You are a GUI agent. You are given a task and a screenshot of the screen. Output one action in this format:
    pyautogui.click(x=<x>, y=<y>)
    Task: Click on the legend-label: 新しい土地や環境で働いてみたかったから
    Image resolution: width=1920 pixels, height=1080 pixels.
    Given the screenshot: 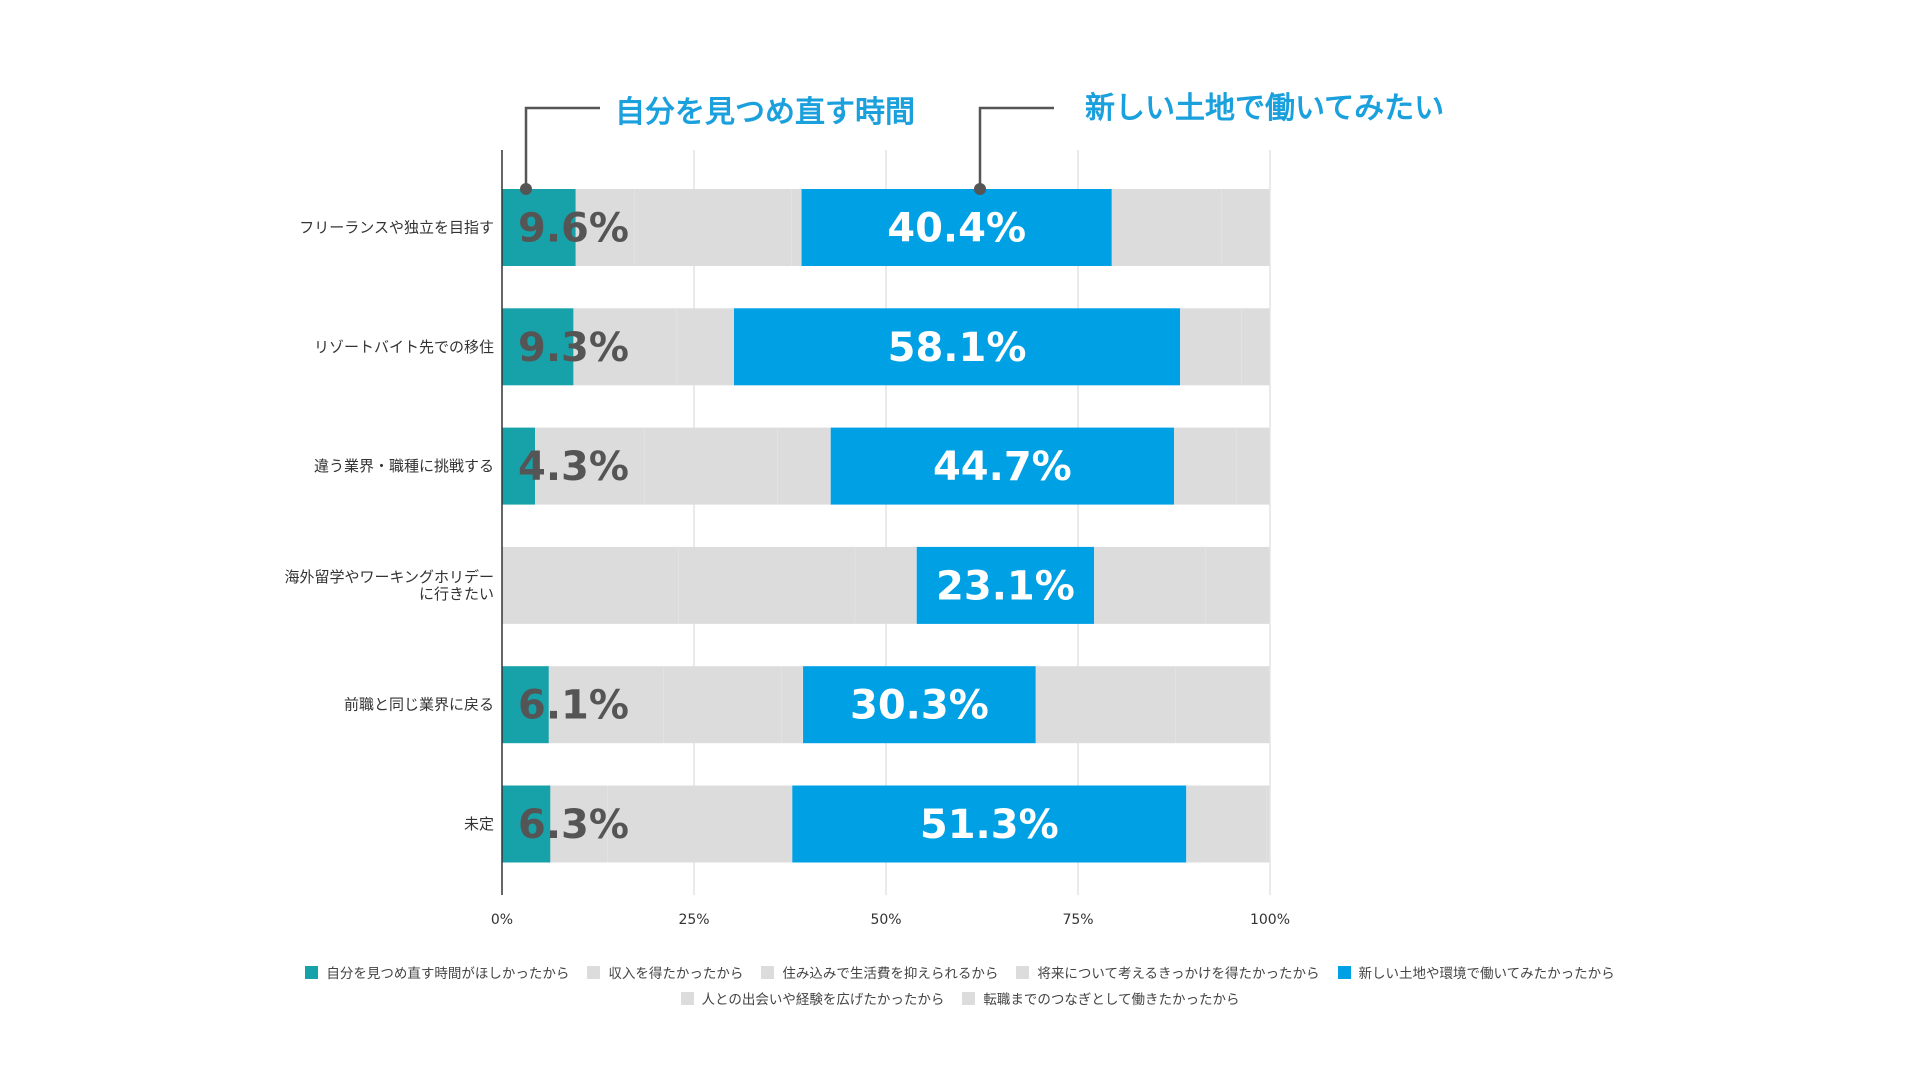 What is the action you would take?
    pyautogui.click(x=1486, y=974)
    